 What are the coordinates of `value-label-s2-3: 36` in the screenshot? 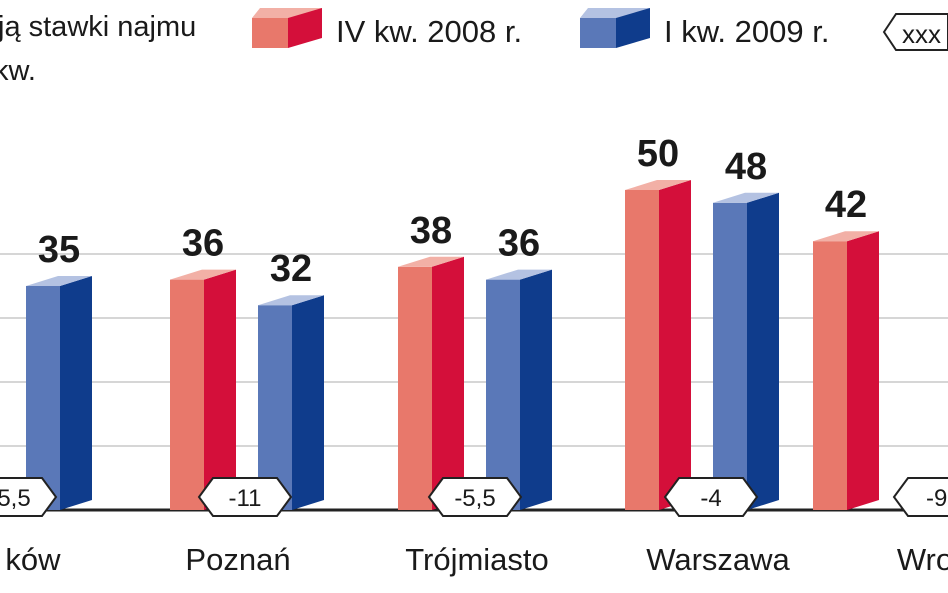 It's located at (519, 244).